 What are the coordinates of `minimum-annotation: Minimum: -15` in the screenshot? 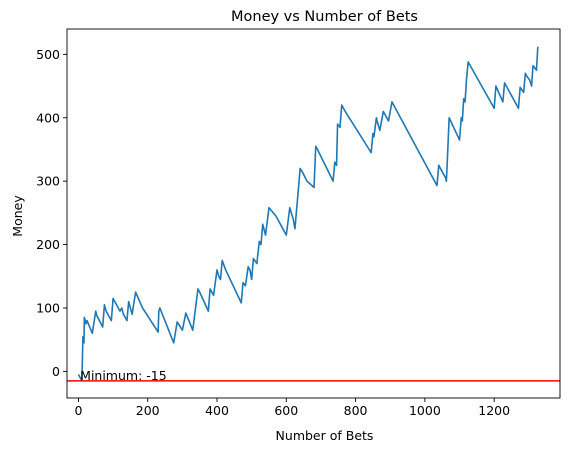 It's located at (123, 375).